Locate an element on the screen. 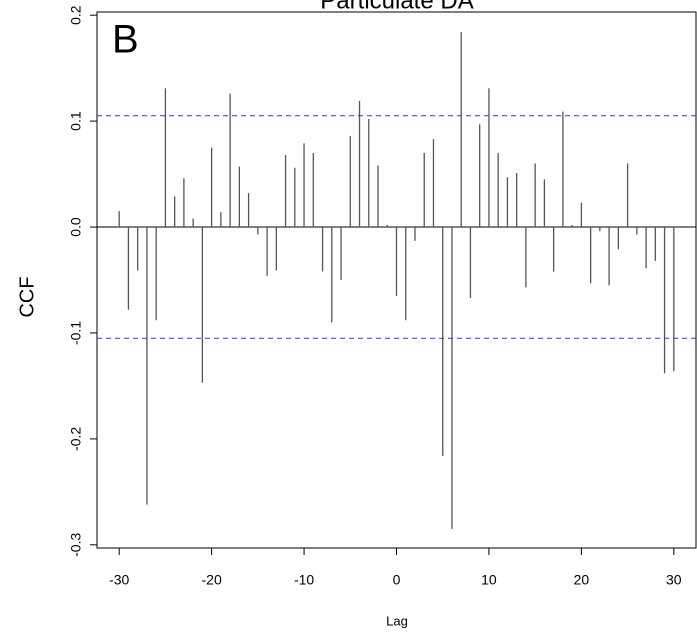 The image size is (697, 635). x-tick-label: 0 is located at coordinates (397, 580).